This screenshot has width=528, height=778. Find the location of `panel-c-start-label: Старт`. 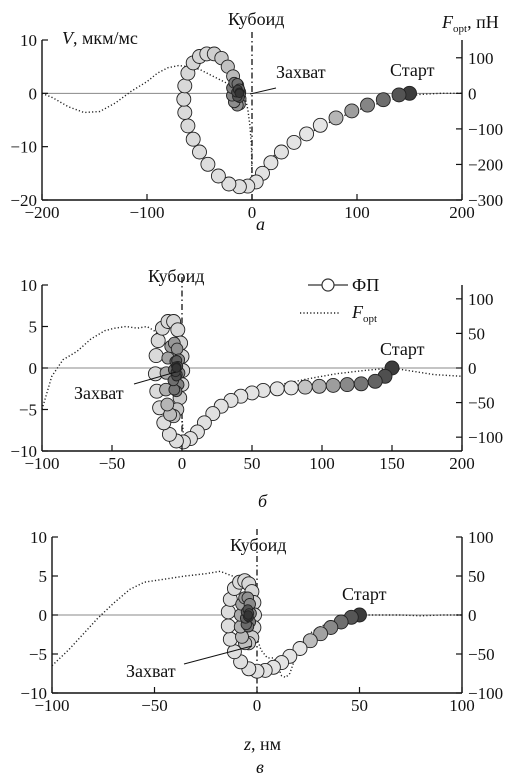

panel-c-start-label: Старт is located at coordinates (364, 594).